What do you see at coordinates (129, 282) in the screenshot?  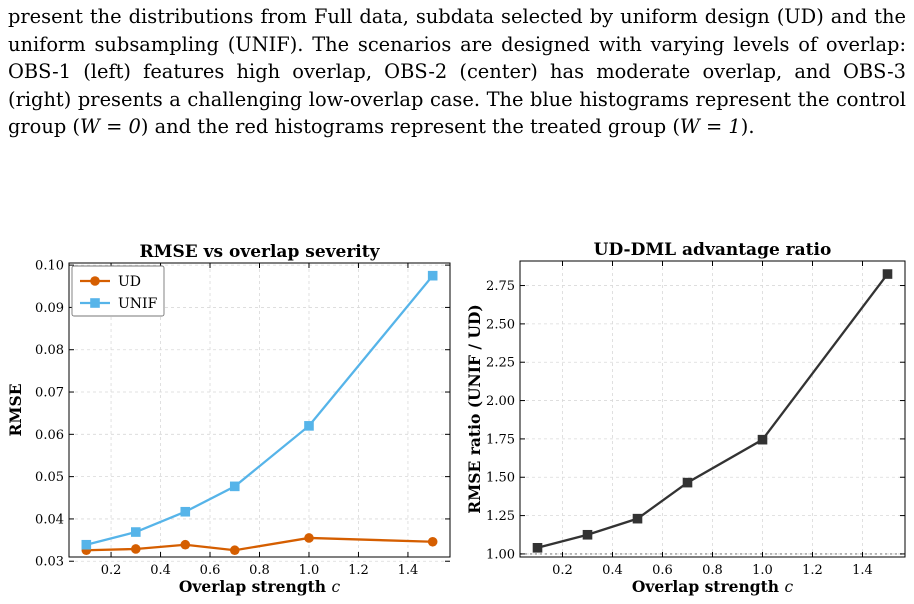 I see `legend-label-0: UD` at bounding box center [129, 282].